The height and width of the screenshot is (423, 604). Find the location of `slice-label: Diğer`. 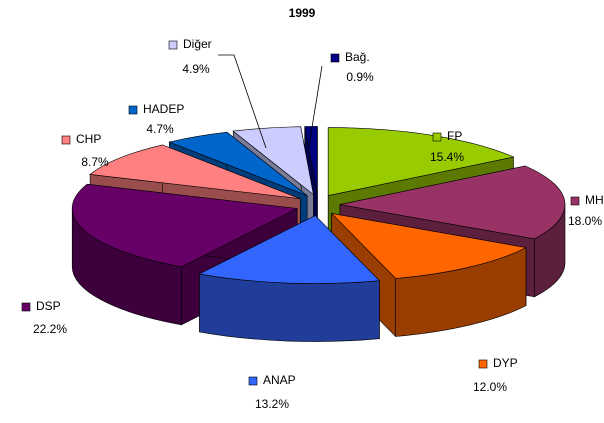

slice-label: Diğer is located at coordinates (197, 44).